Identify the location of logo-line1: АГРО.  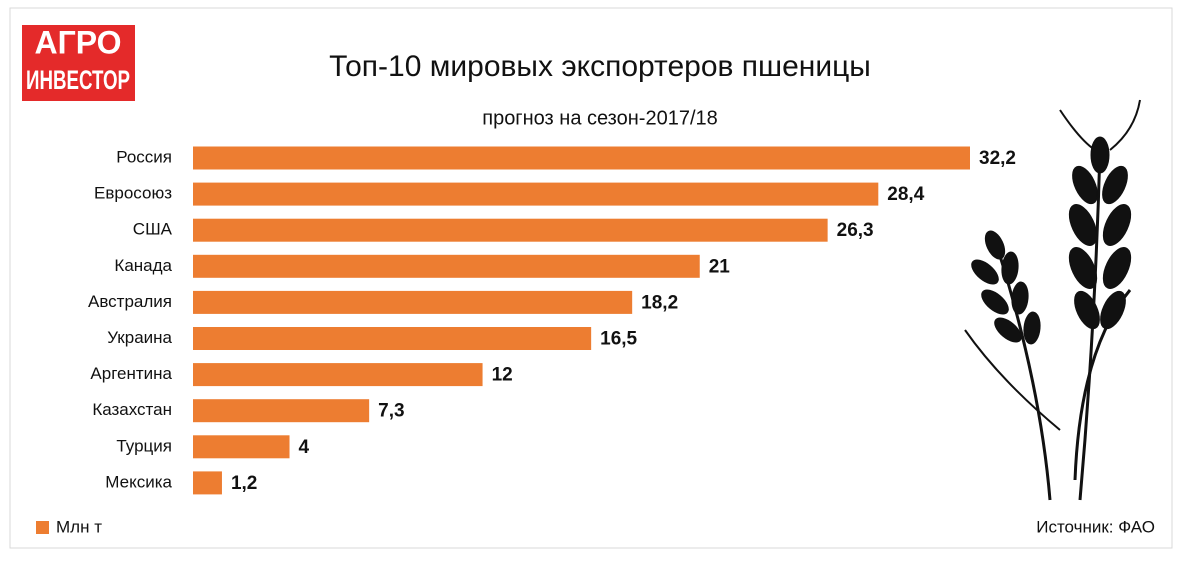
(77, 42).